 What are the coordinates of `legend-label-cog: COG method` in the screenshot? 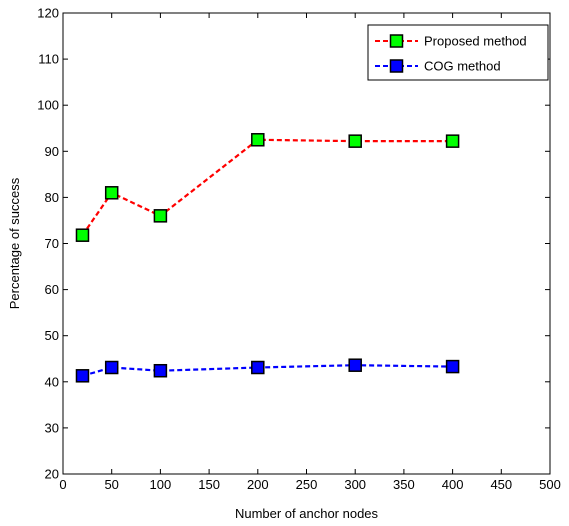 It's located at (462, 66).